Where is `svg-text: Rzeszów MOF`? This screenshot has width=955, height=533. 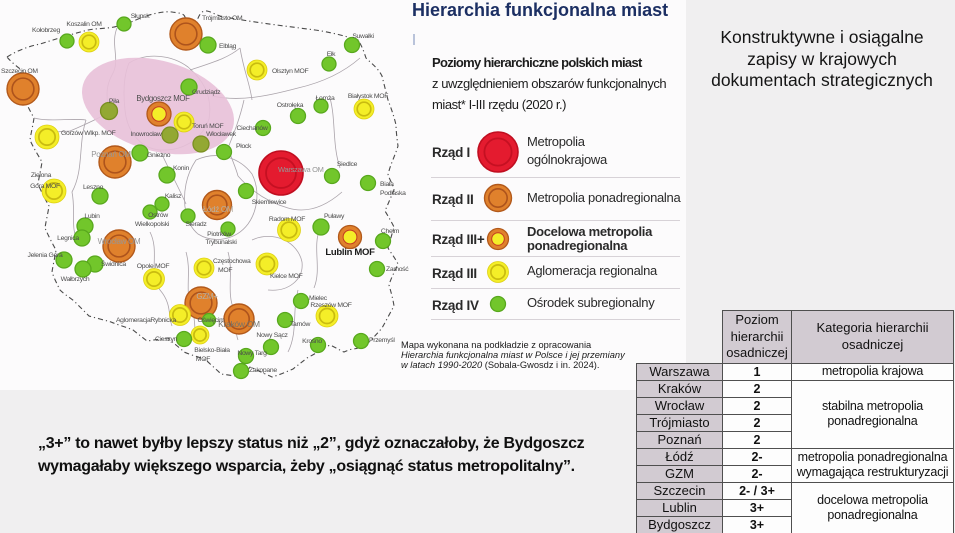 svg-text: Rzeszów MOF is located at coordinates (330, 305).